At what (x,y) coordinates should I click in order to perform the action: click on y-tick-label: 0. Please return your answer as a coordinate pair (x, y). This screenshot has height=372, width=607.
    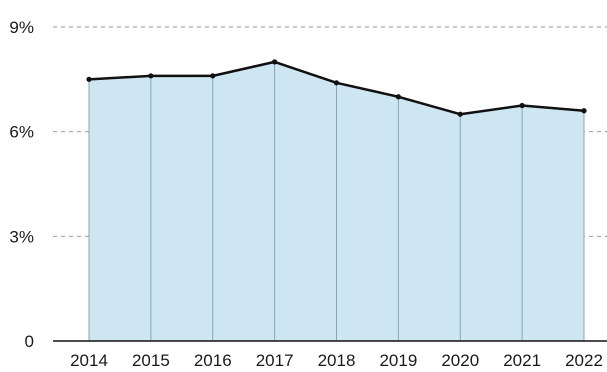
    Looking at the image, I should click on (29, 341).